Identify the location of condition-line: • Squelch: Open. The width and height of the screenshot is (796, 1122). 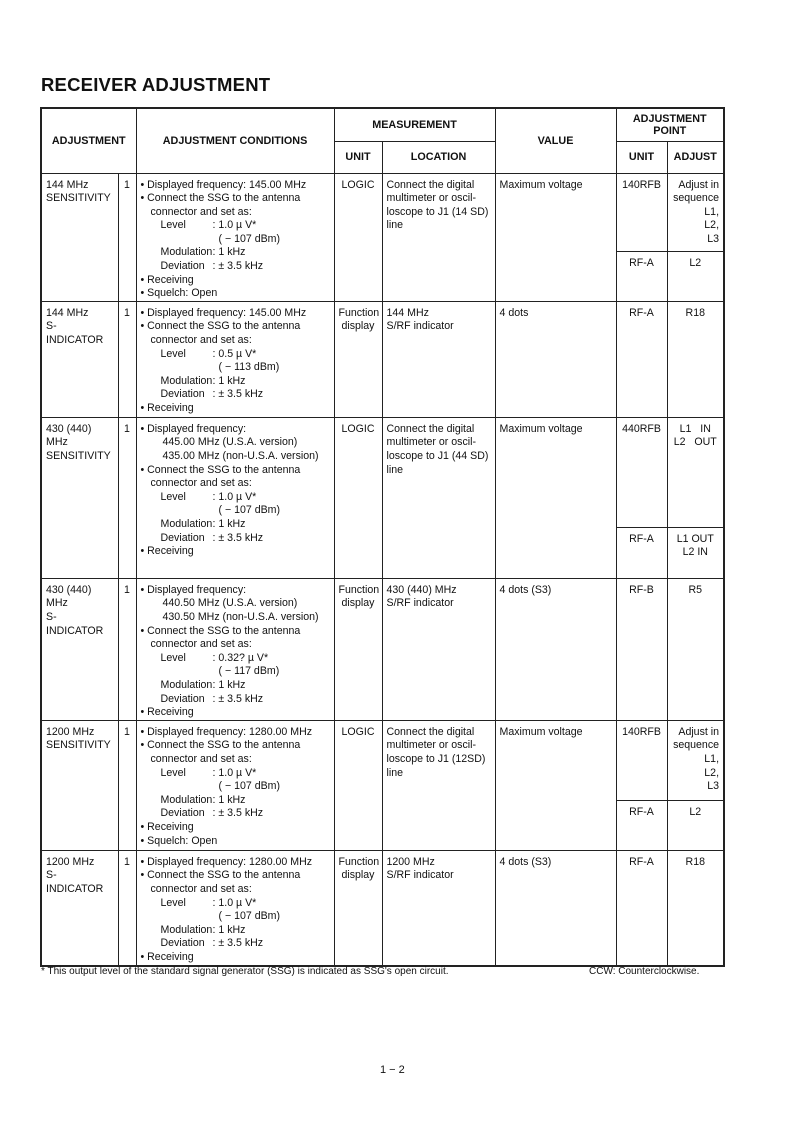
(179, 840).